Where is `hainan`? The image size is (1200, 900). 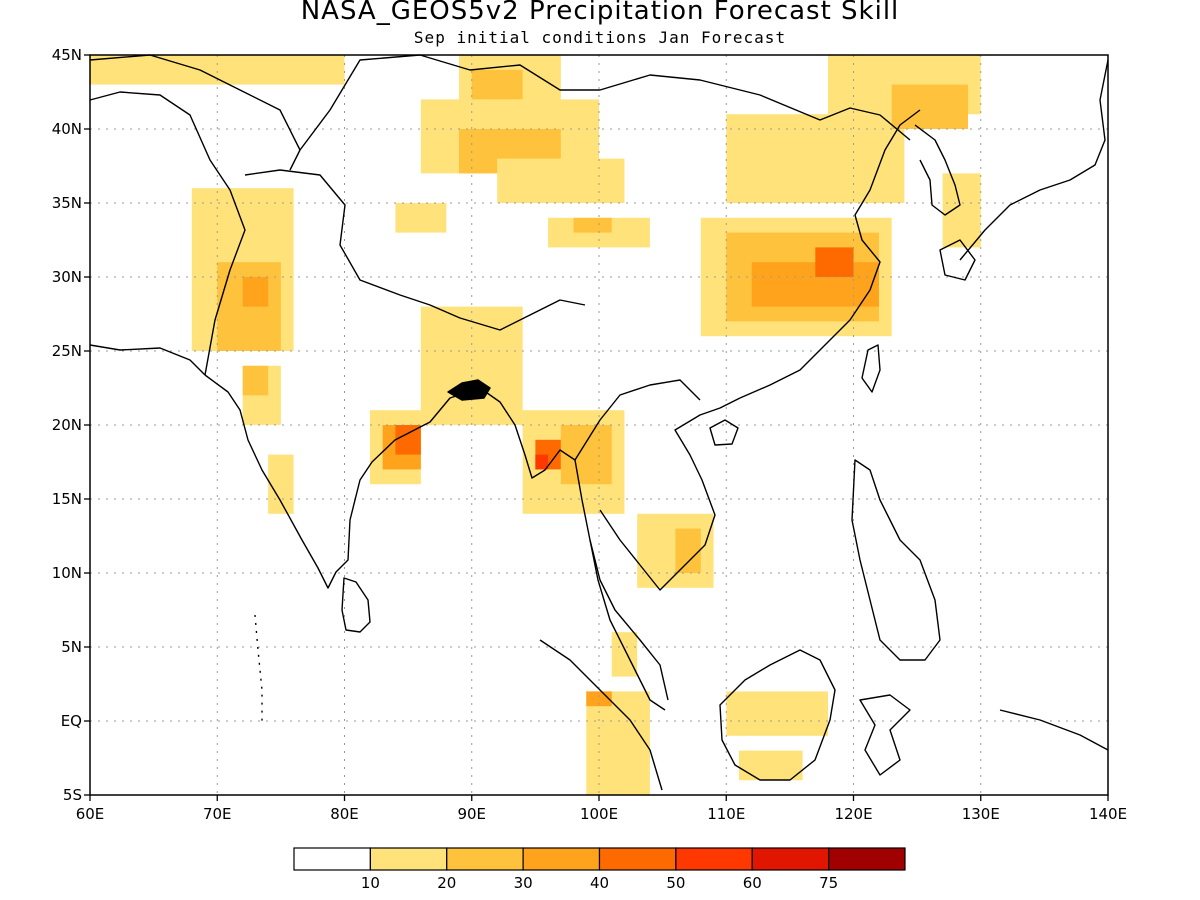
hainan is located at coordinates (724, 432).